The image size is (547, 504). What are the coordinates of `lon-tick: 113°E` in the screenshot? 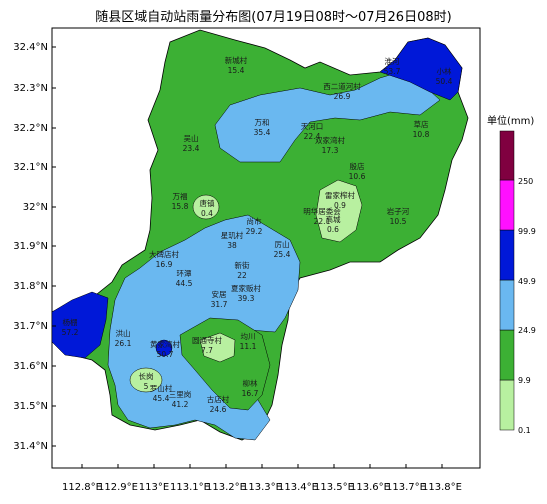 It's located at (154, 487).